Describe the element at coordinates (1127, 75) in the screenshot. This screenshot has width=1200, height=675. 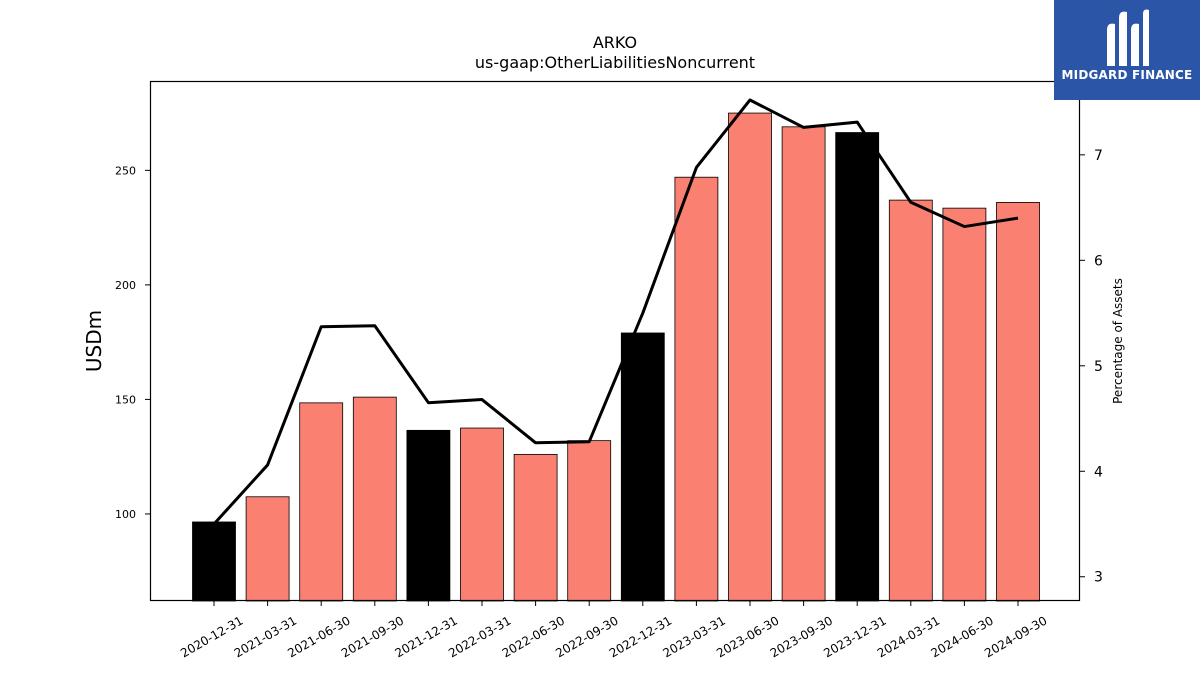
I see `brand-name: MIDGARD FINANCE` at that location.